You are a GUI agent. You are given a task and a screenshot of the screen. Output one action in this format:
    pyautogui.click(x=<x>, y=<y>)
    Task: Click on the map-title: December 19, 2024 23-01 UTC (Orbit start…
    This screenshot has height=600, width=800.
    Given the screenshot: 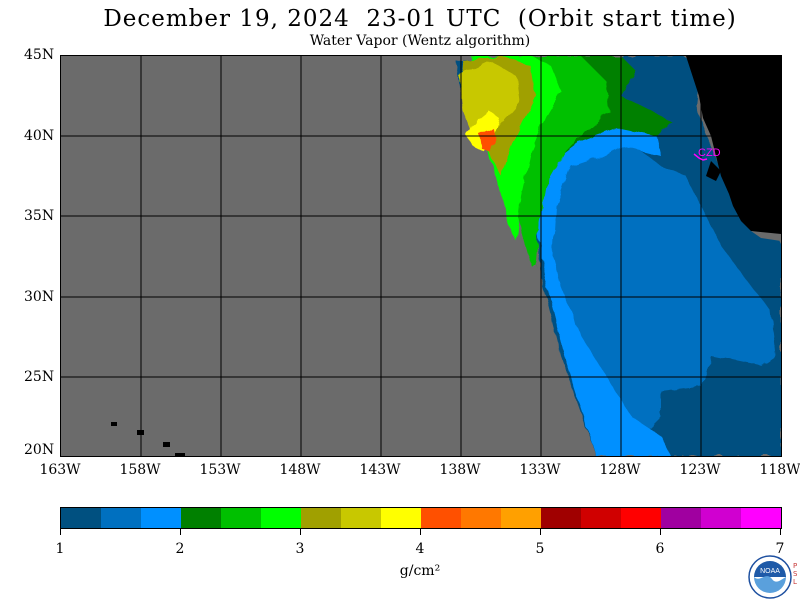 What is the action you would take?
    pyautogui.click(x=420, y=19)
    